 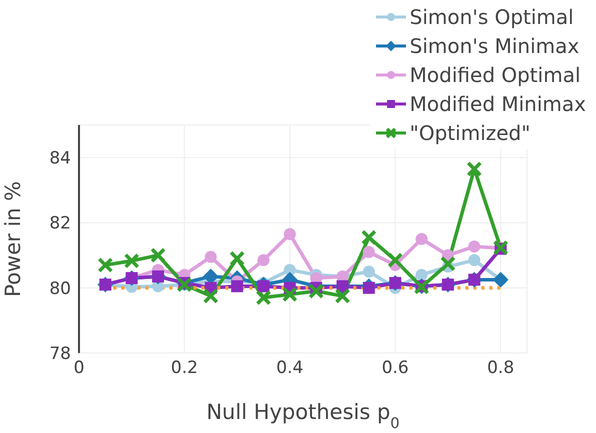 I want to click on legend-label: Modified Minimax, so click(x=498, y=104).